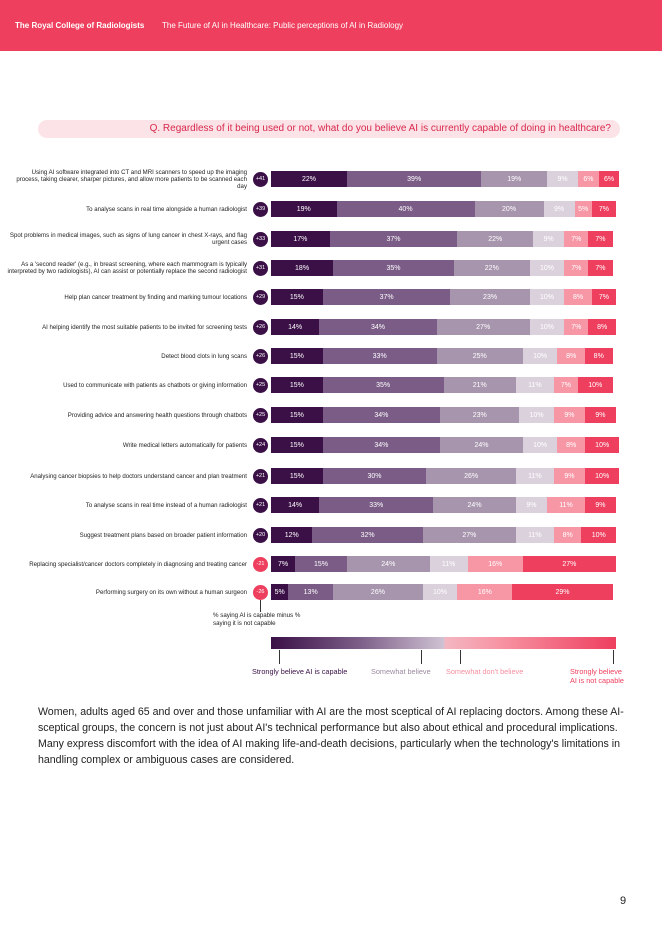 This screenshot has height=936, width=662. Describe the element at coordinates (376, 505) in the screenshot. I see `bar-segment: 33%` at that location.